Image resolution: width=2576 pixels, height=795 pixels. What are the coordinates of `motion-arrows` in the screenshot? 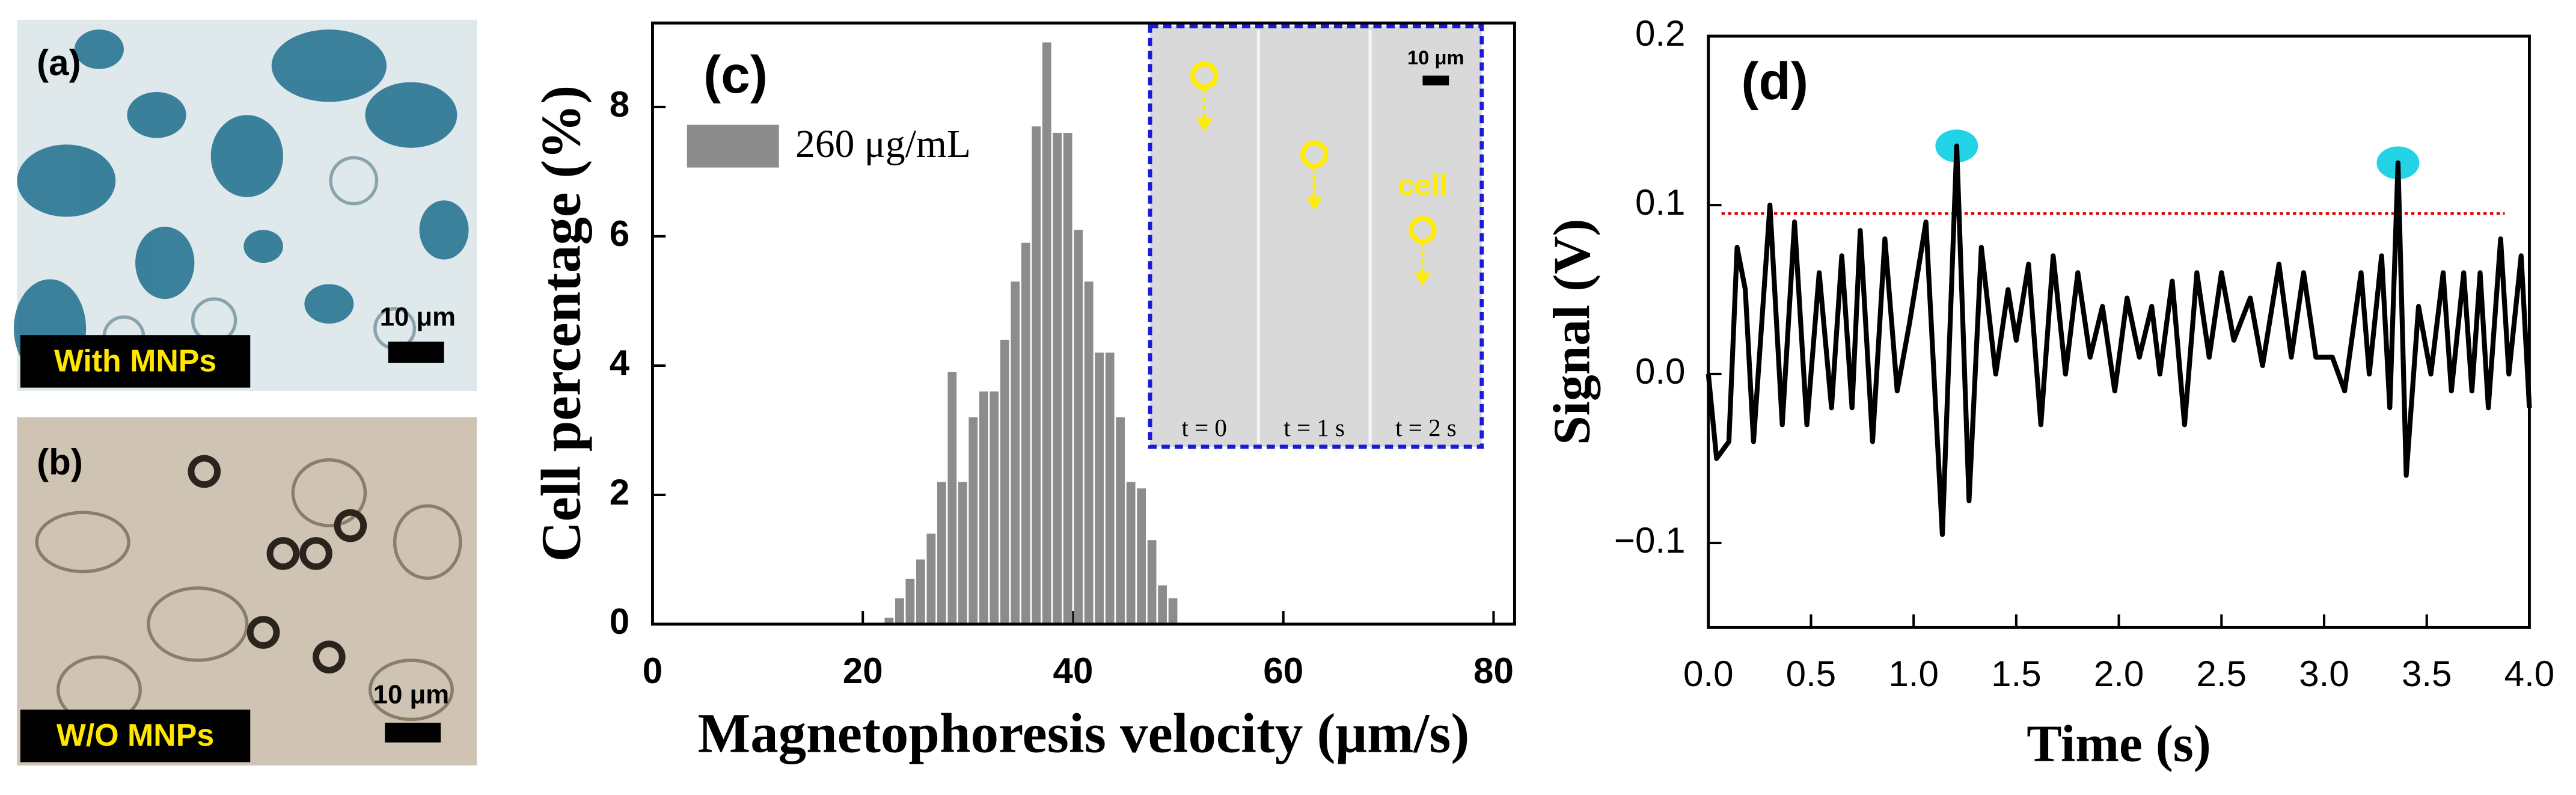 It's located at (1313, 187).